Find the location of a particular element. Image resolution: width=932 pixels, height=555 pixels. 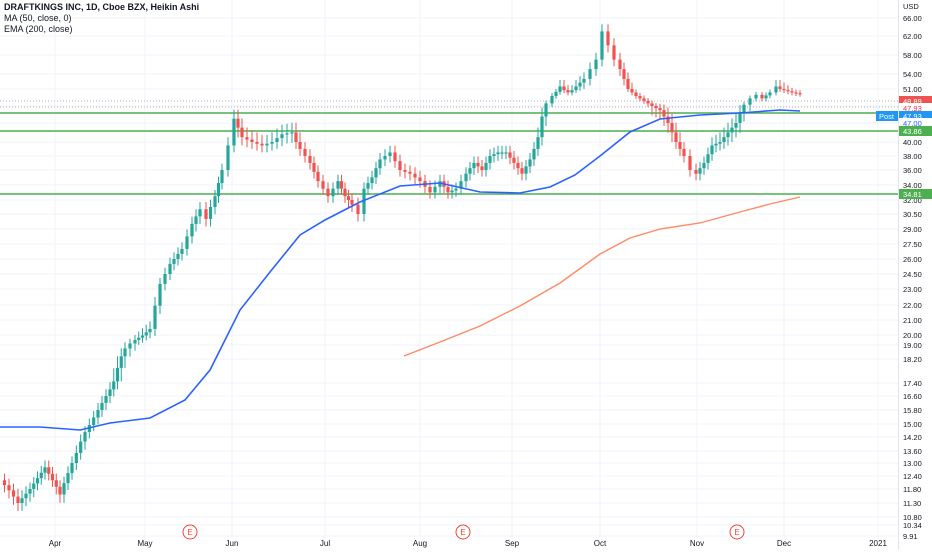

price-axis-label: 15.00 is located at coordinates (912, 424).